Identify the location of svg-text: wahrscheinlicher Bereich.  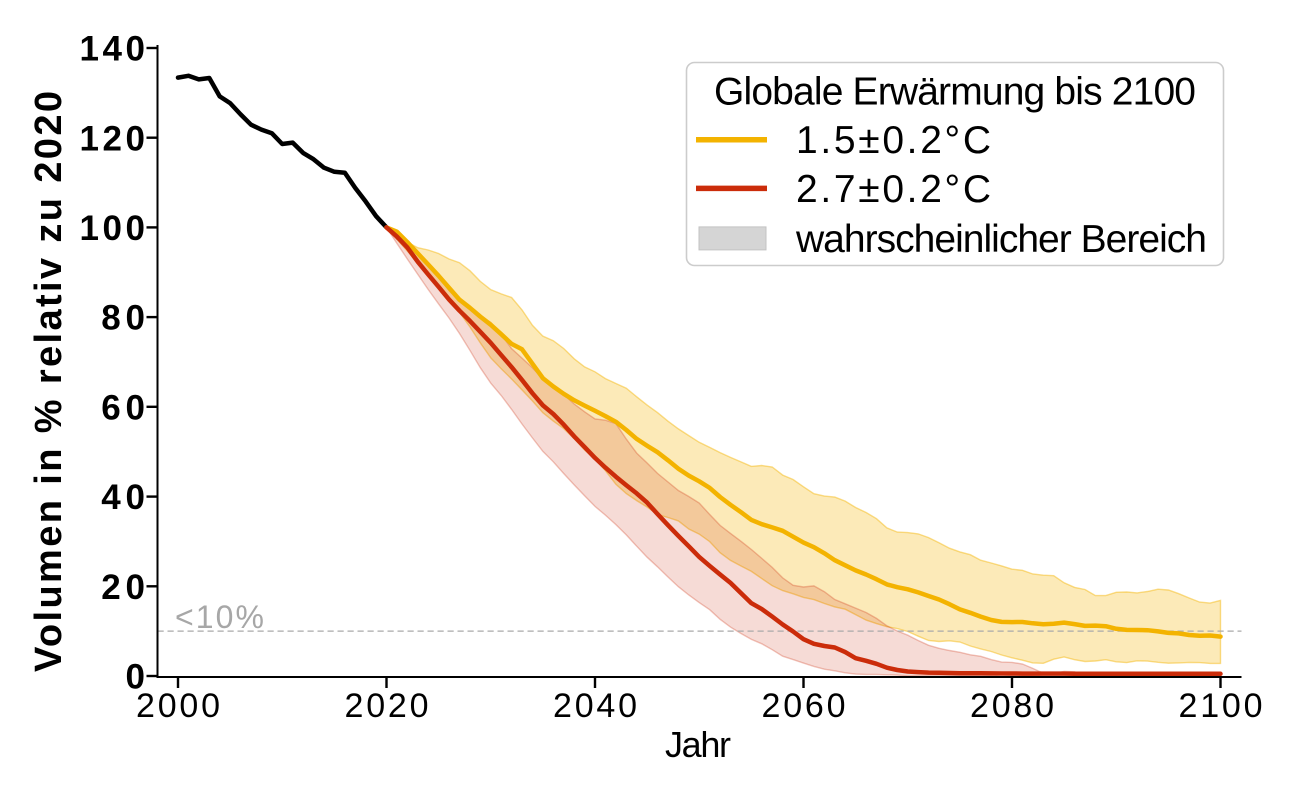
(1001, 239).